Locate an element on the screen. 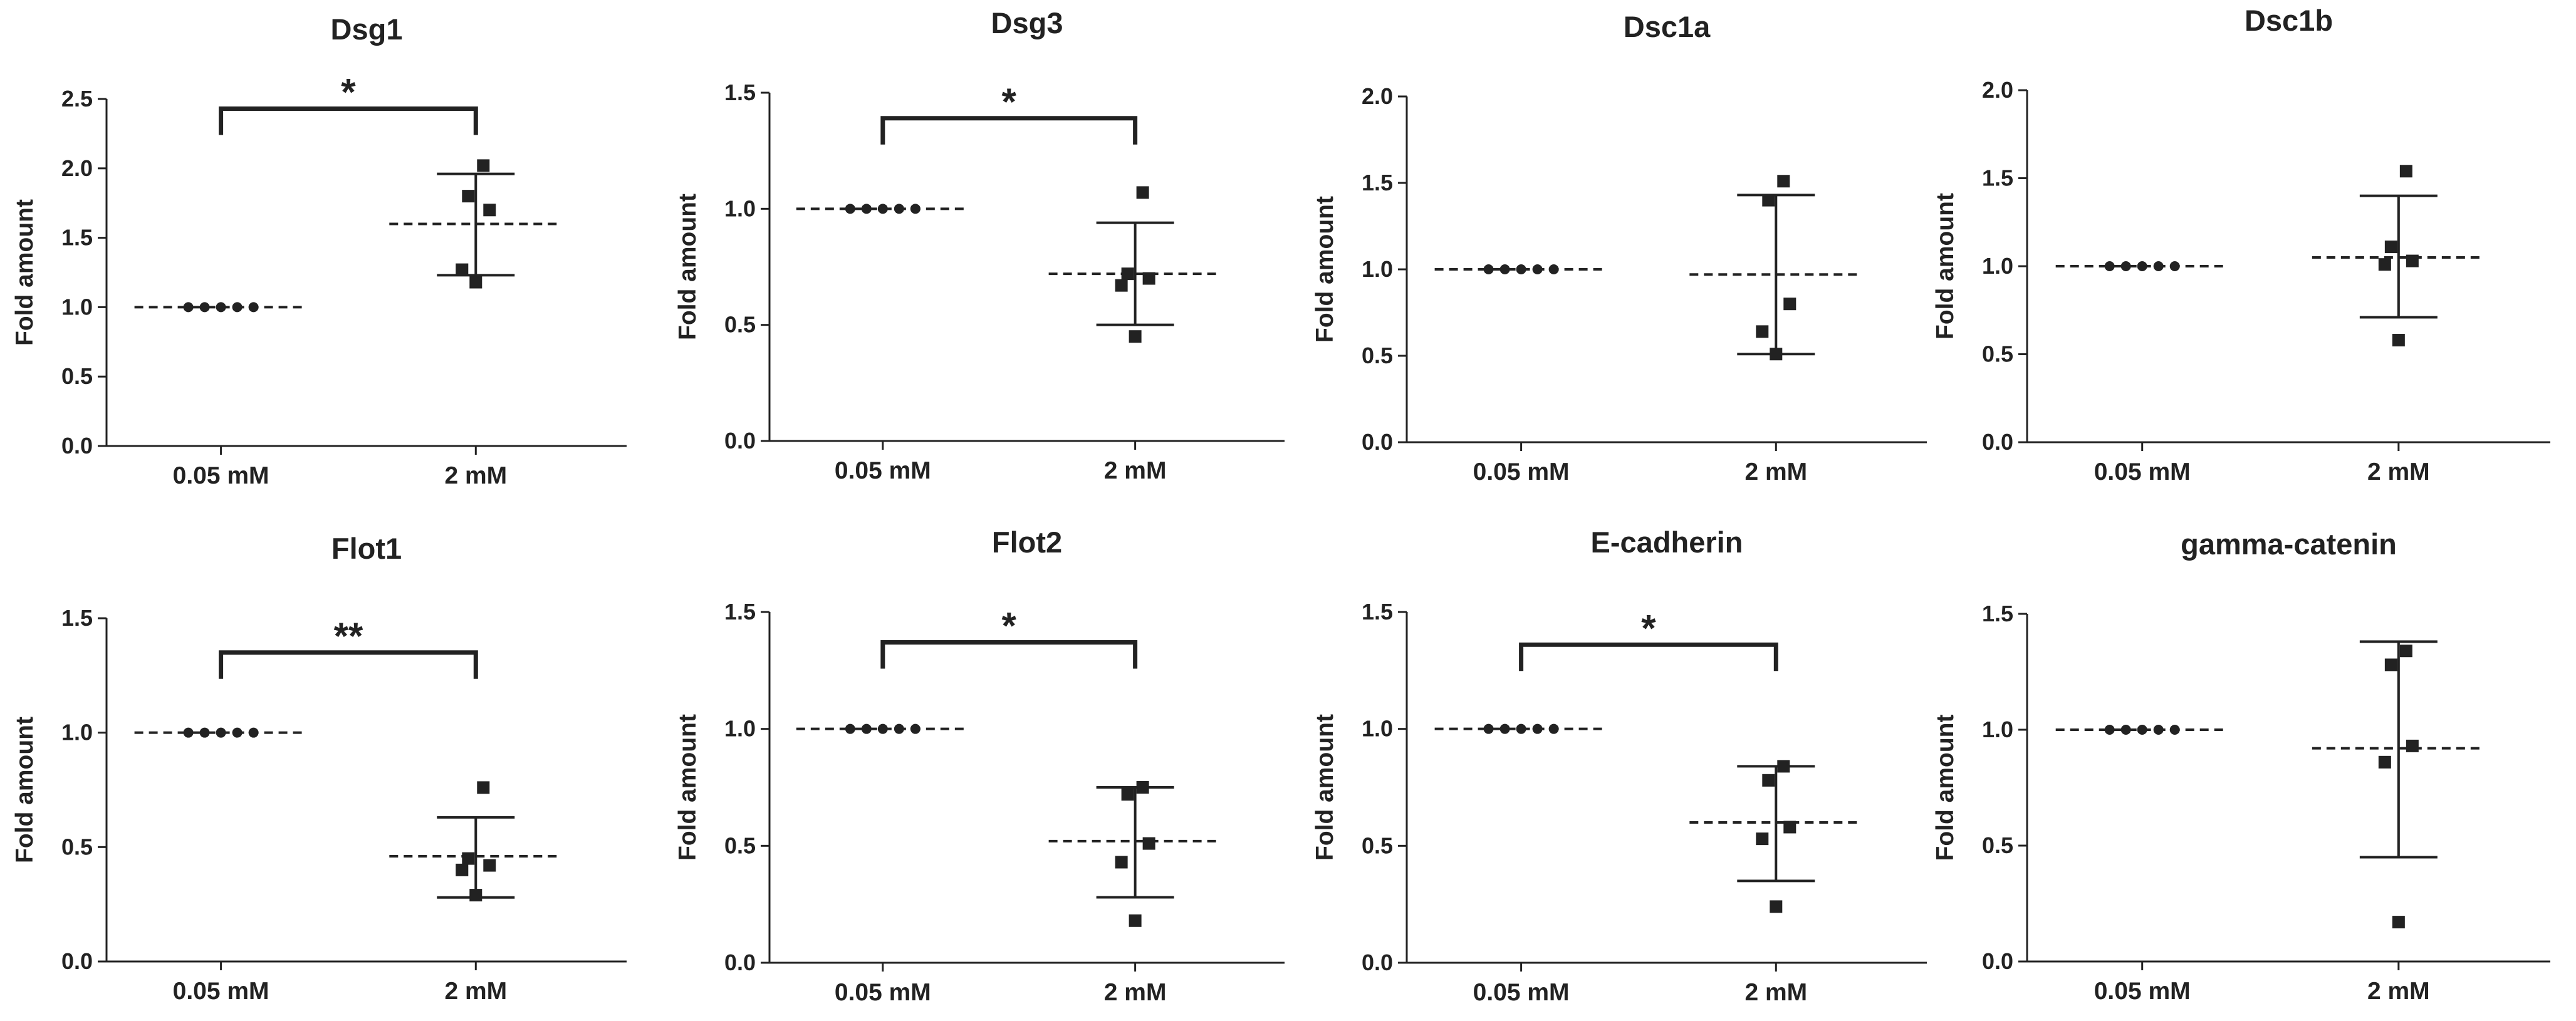  chart-title: Dsc1a is located at coordinates (1667, 27).